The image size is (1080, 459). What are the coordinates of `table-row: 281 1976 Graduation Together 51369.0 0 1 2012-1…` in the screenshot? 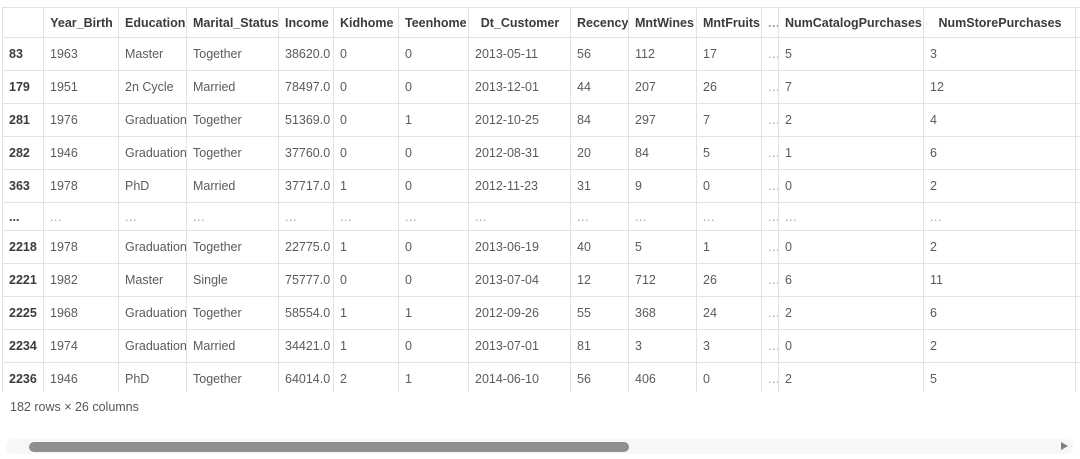 It's located at (541, 120).